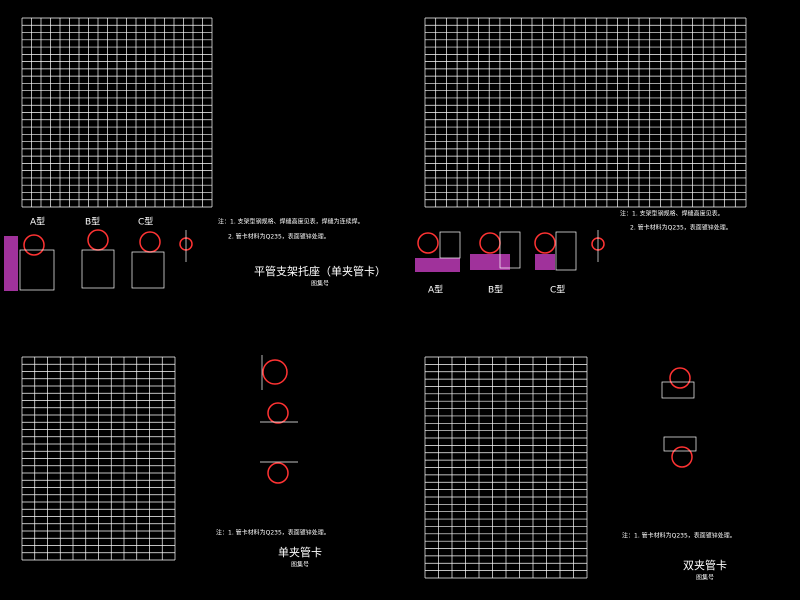 This screenshot has width=800, height=600. I want to click on title: 单夹管卡, so click(300, 552).